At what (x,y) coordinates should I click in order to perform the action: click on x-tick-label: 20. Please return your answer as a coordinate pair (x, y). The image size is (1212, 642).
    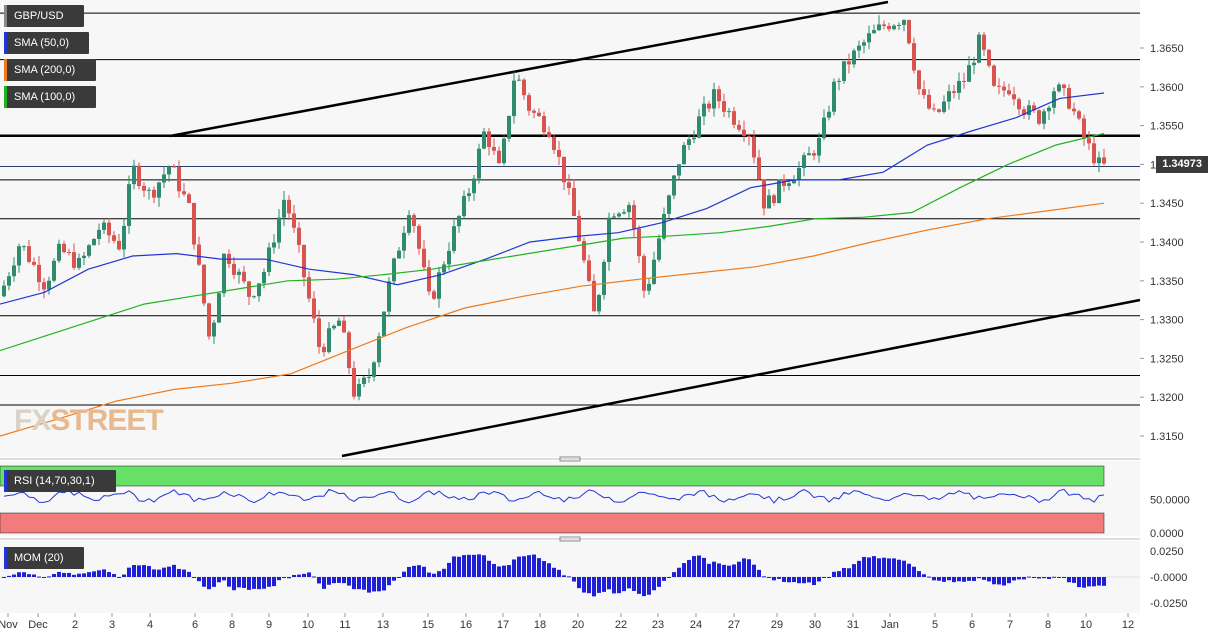
    Looking at the image, I should click on (578, 625).